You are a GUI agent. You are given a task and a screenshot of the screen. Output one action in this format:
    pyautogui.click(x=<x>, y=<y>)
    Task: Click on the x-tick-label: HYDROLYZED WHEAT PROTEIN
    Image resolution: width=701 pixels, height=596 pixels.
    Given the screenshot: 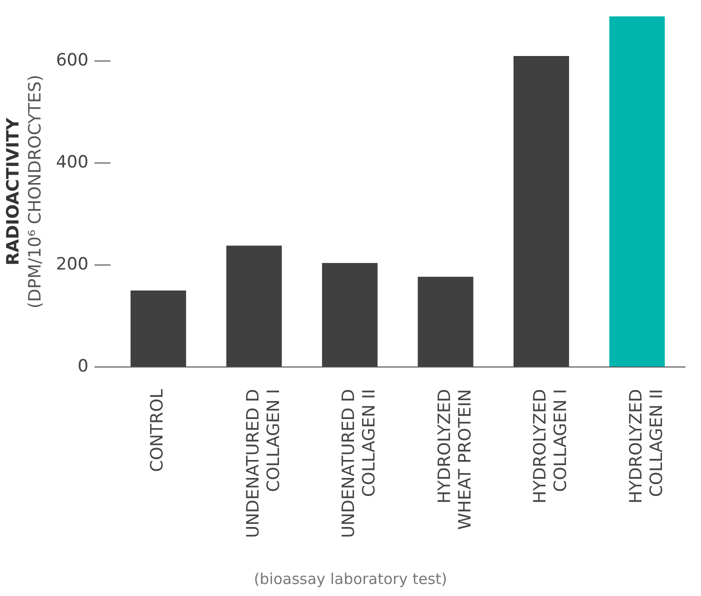 What is the action you would take?
    pyautogui.click(x=455, y=459)
    